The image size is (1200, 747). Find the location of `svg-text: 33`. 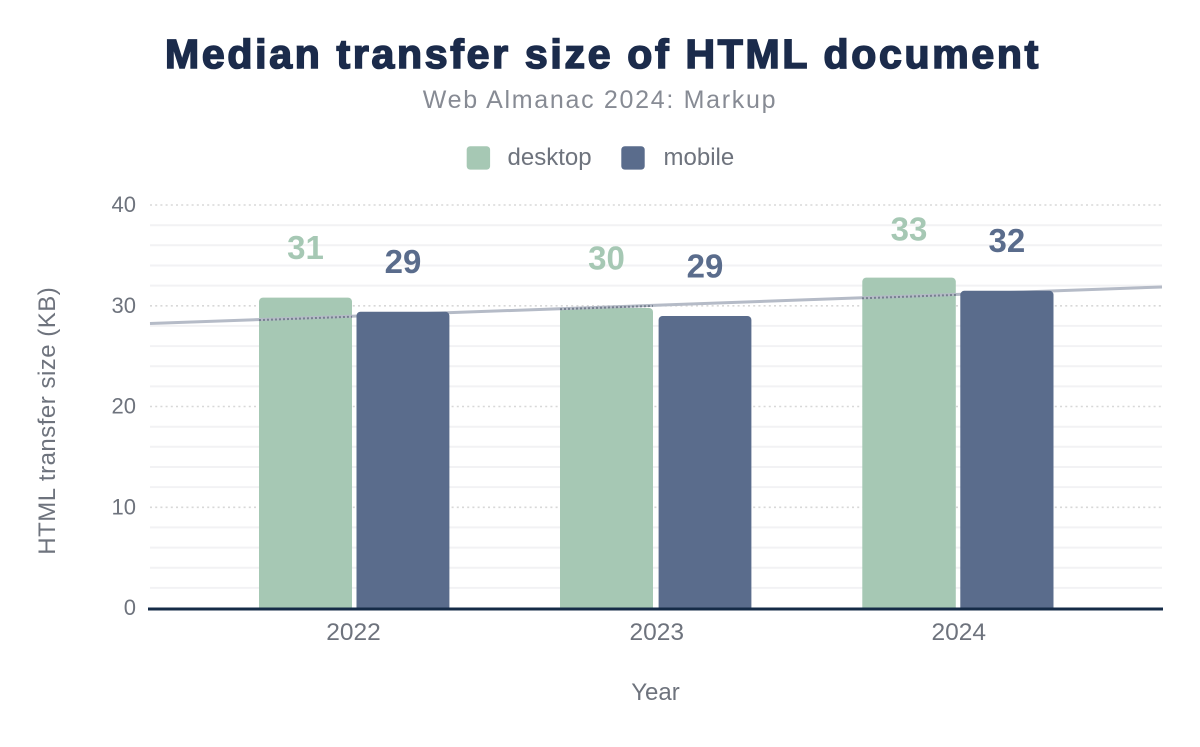

svg-text: 33 is located at coordinates (909, 228).